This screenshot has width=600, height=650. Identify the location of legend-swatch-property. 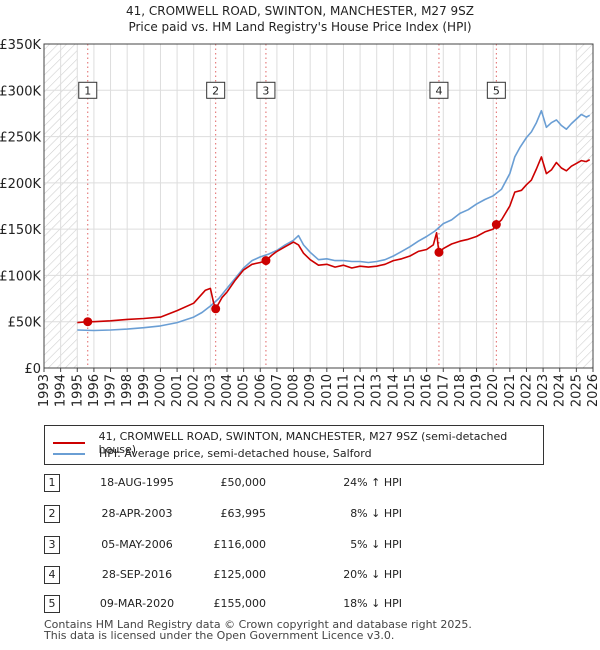
(69, 443).